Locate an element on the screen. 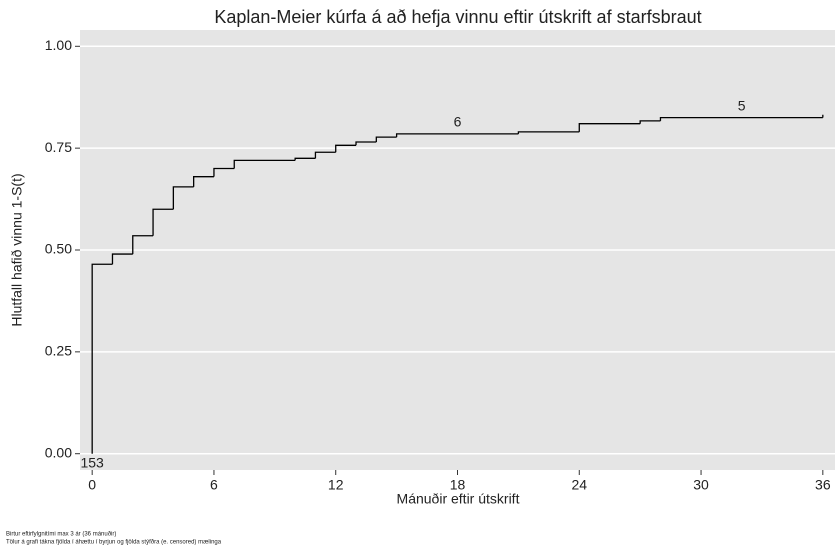 The height and width of the screenshot is (549, 836). x-axis-label: Mánuðir eftir útskrift is located at coordinates (458, 499).